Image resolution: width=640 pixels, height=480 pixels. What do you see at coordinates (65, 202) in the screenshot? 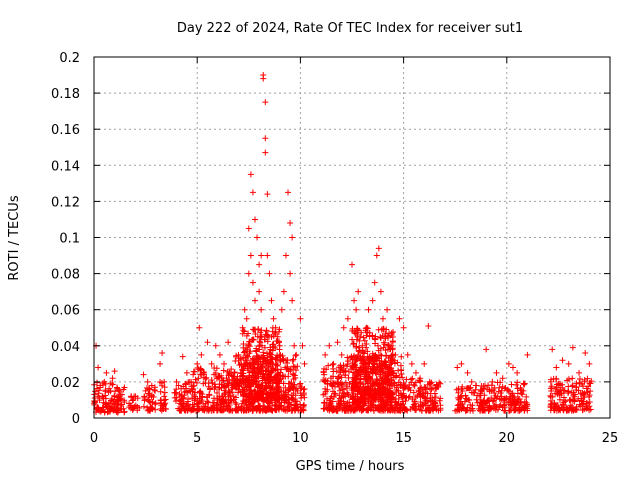
I see `y-tick-label: 0.12` at bounding box center [65, 202].